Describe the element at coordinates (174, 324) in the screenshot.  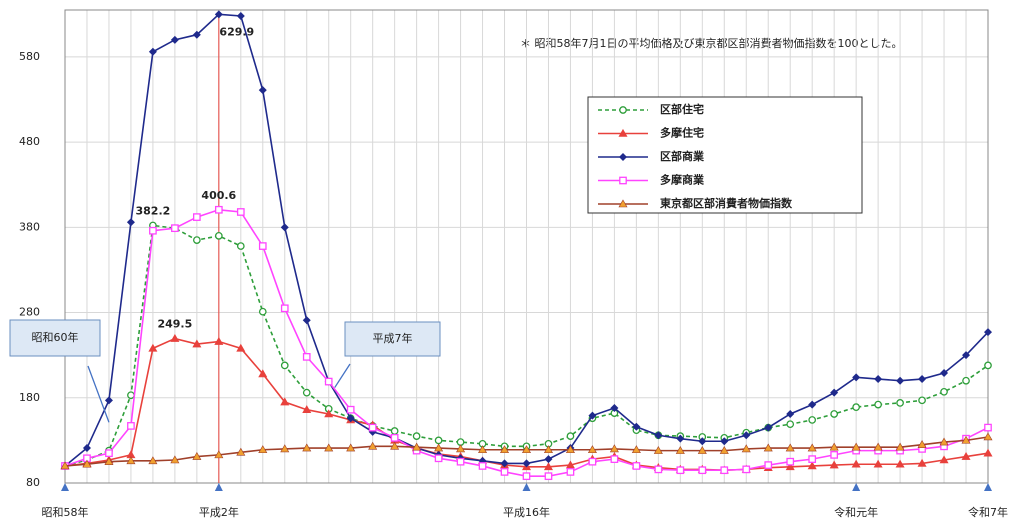
I see `data-label: 249.5` at that location.